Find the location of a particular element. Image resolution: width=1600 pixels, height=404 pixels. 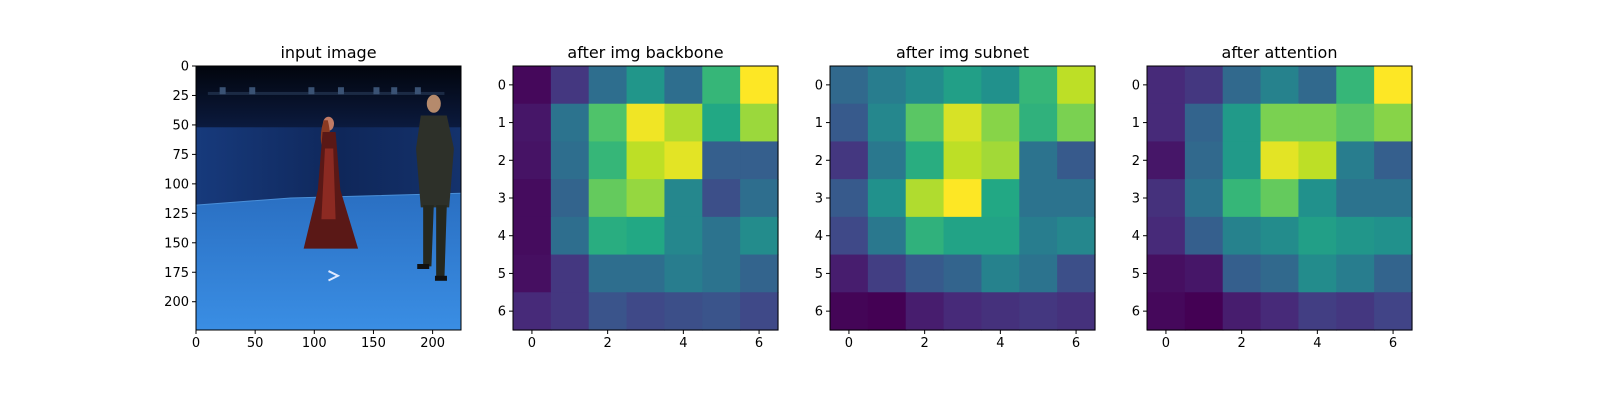

panel-2-xtick-label: 4 is located at coordinates (1000, 343).